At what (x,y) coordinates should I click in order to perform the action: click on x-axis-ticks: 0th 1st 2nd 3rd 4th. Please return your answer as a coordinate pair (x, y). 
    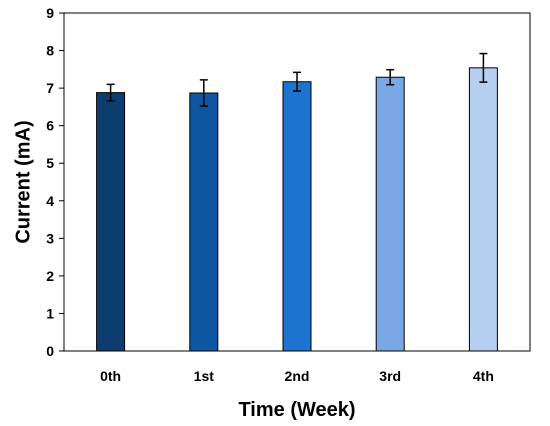
    Looking at the image, I should click on (297, 376).